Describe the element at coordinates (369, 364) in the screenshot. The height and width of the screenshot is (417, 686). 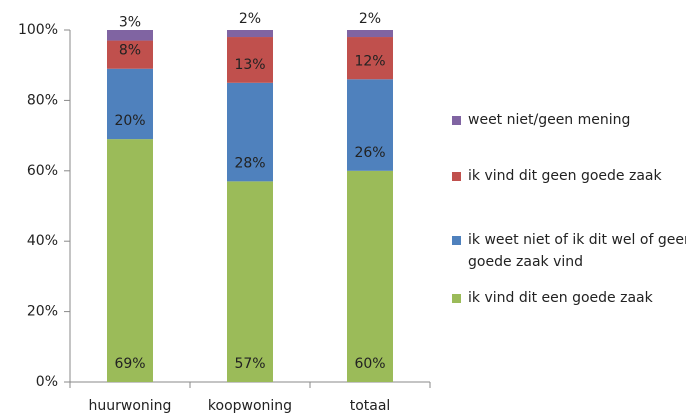
I see `data-label: 60%` at that location.